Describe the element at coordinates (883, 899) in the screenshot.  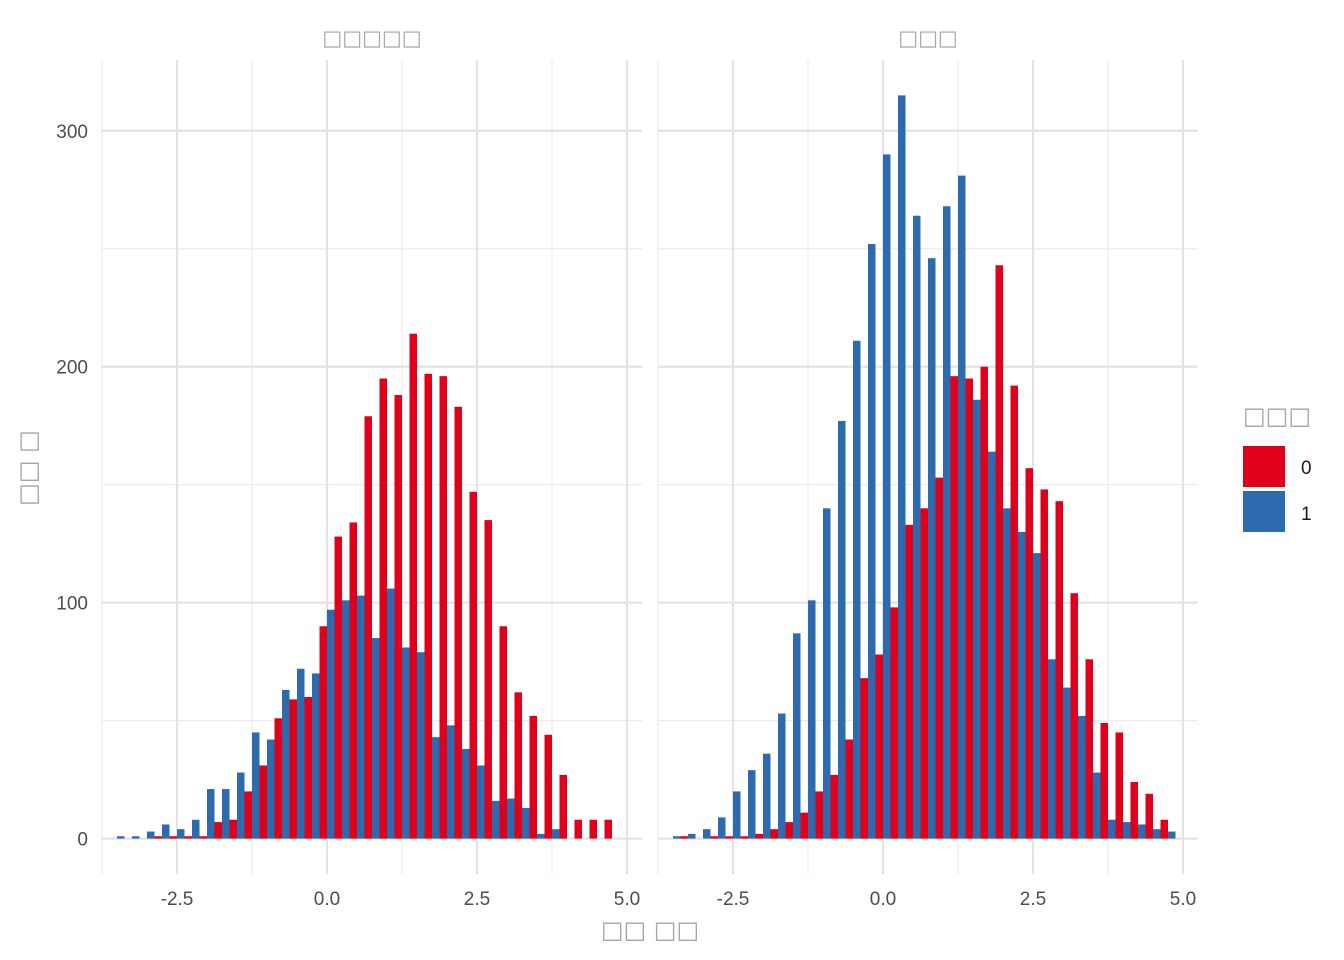
I see `x-tick-label: 0.0` at that location.